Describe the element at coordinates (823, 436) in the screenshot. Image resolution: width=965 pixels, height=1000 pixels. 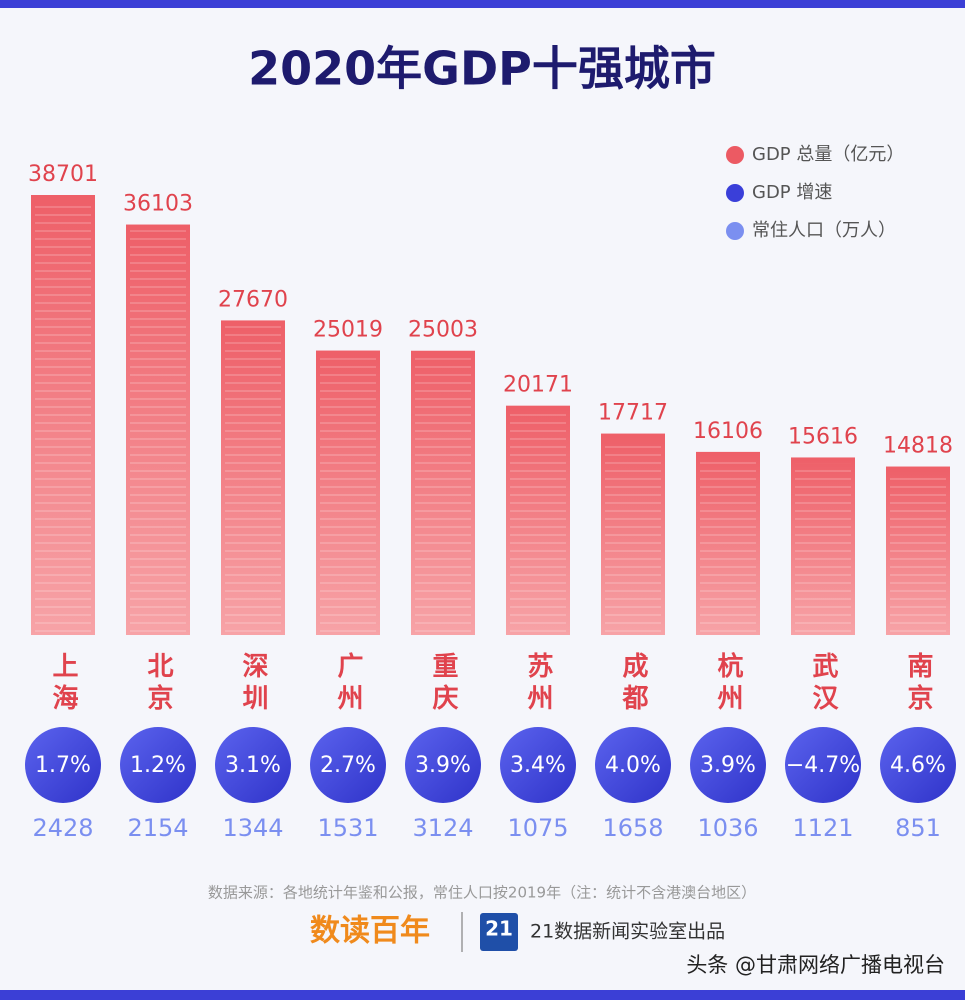
I see `gdp-label: 15616` at that location.